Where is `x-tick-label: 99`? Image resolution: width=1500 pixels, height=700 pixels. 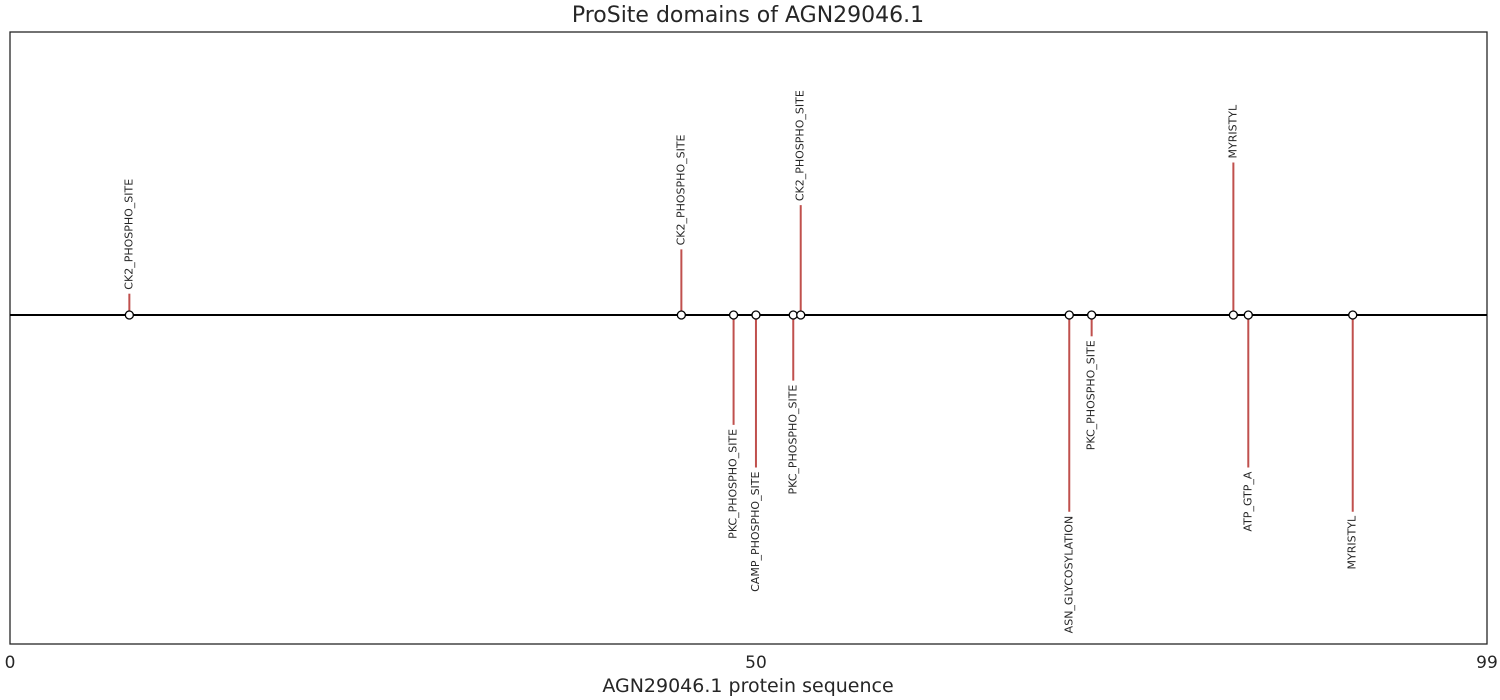
x-tick-label: 99 is located at coordinates (1487, 663).